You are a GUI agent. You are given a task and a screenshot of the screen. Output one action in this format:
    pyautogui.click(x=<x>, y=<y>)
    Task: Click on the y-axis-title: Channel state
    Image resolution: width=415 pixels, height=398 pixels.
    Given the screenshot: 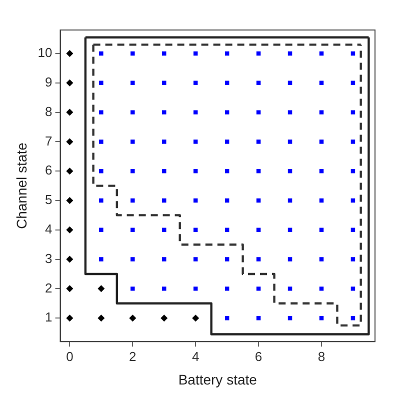 What is the action you would take?
    pyautogui.click(x=21, y=186)
    